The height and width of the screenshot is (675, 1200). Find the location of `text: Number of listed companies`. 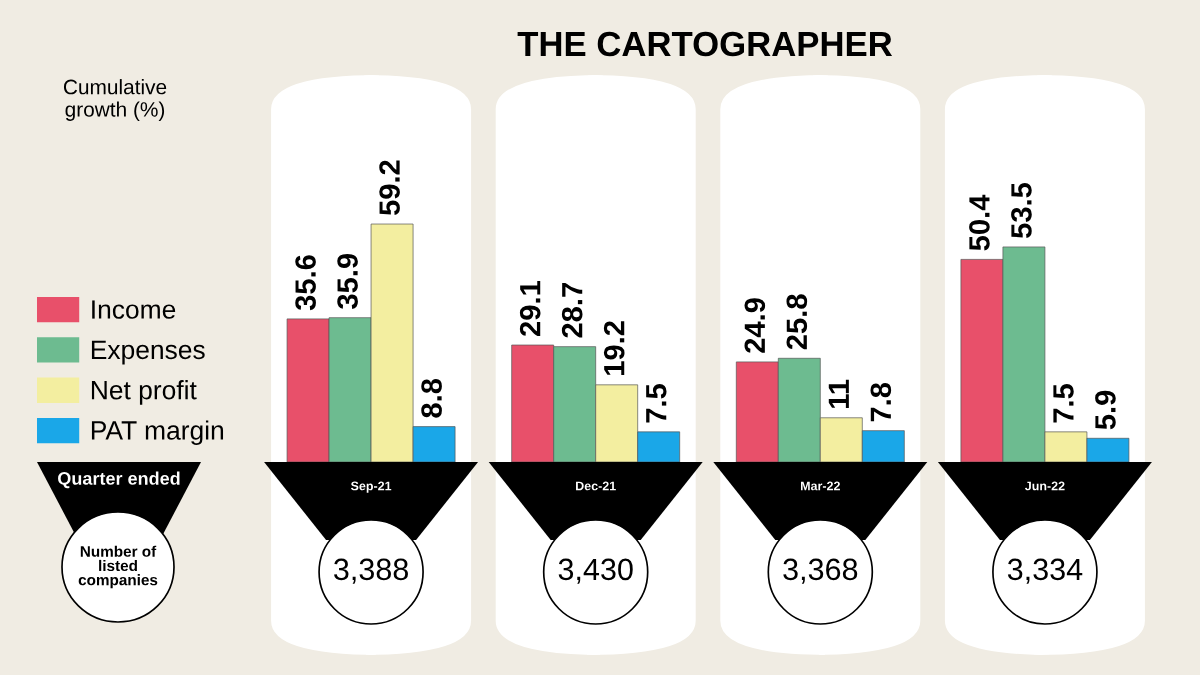

text: Number of listed companies is located at coordinates (118, 567).